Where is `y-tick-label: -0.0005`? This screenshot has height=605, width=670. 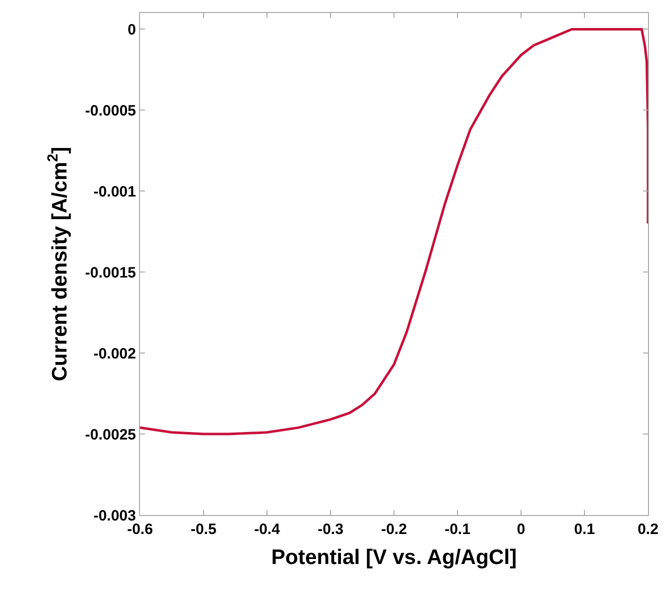
y-tick-label: -0.0005 is located at coordinates (110, 111).